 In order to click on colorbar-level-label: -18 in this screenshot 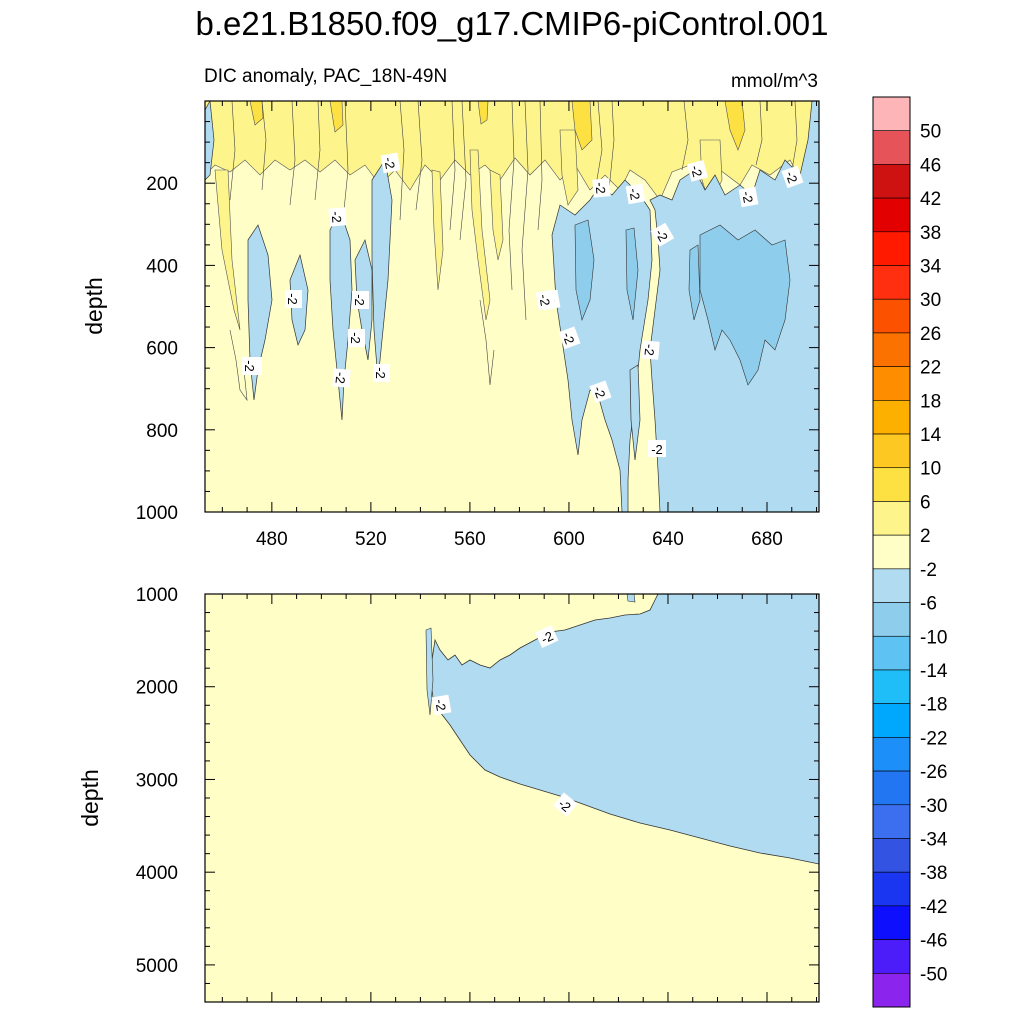, I will do `click(933, 705)`.